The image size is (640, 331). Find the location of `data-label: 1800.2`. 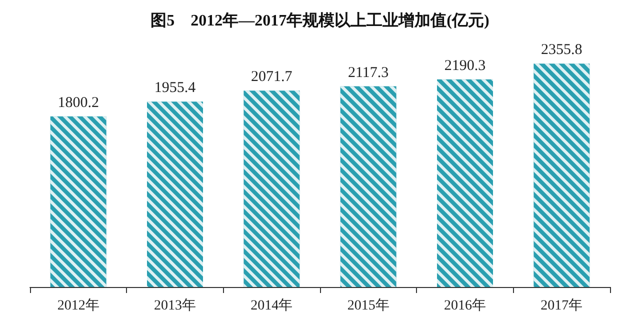

data-label: 1800.2 is located at coordinates (78, 102).